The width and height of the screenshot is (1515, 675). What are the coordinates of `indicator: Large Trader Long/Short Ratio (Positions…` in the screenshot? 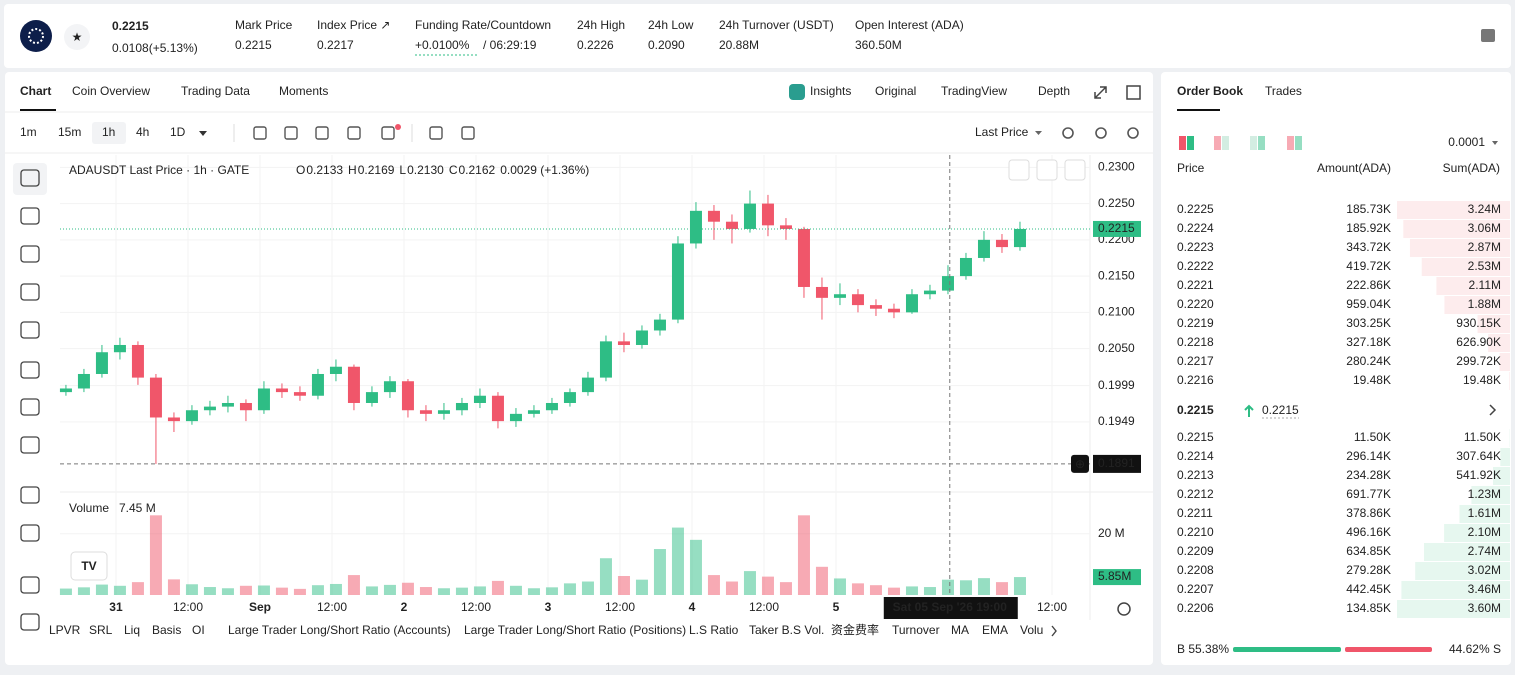 It's located at (575, 630).